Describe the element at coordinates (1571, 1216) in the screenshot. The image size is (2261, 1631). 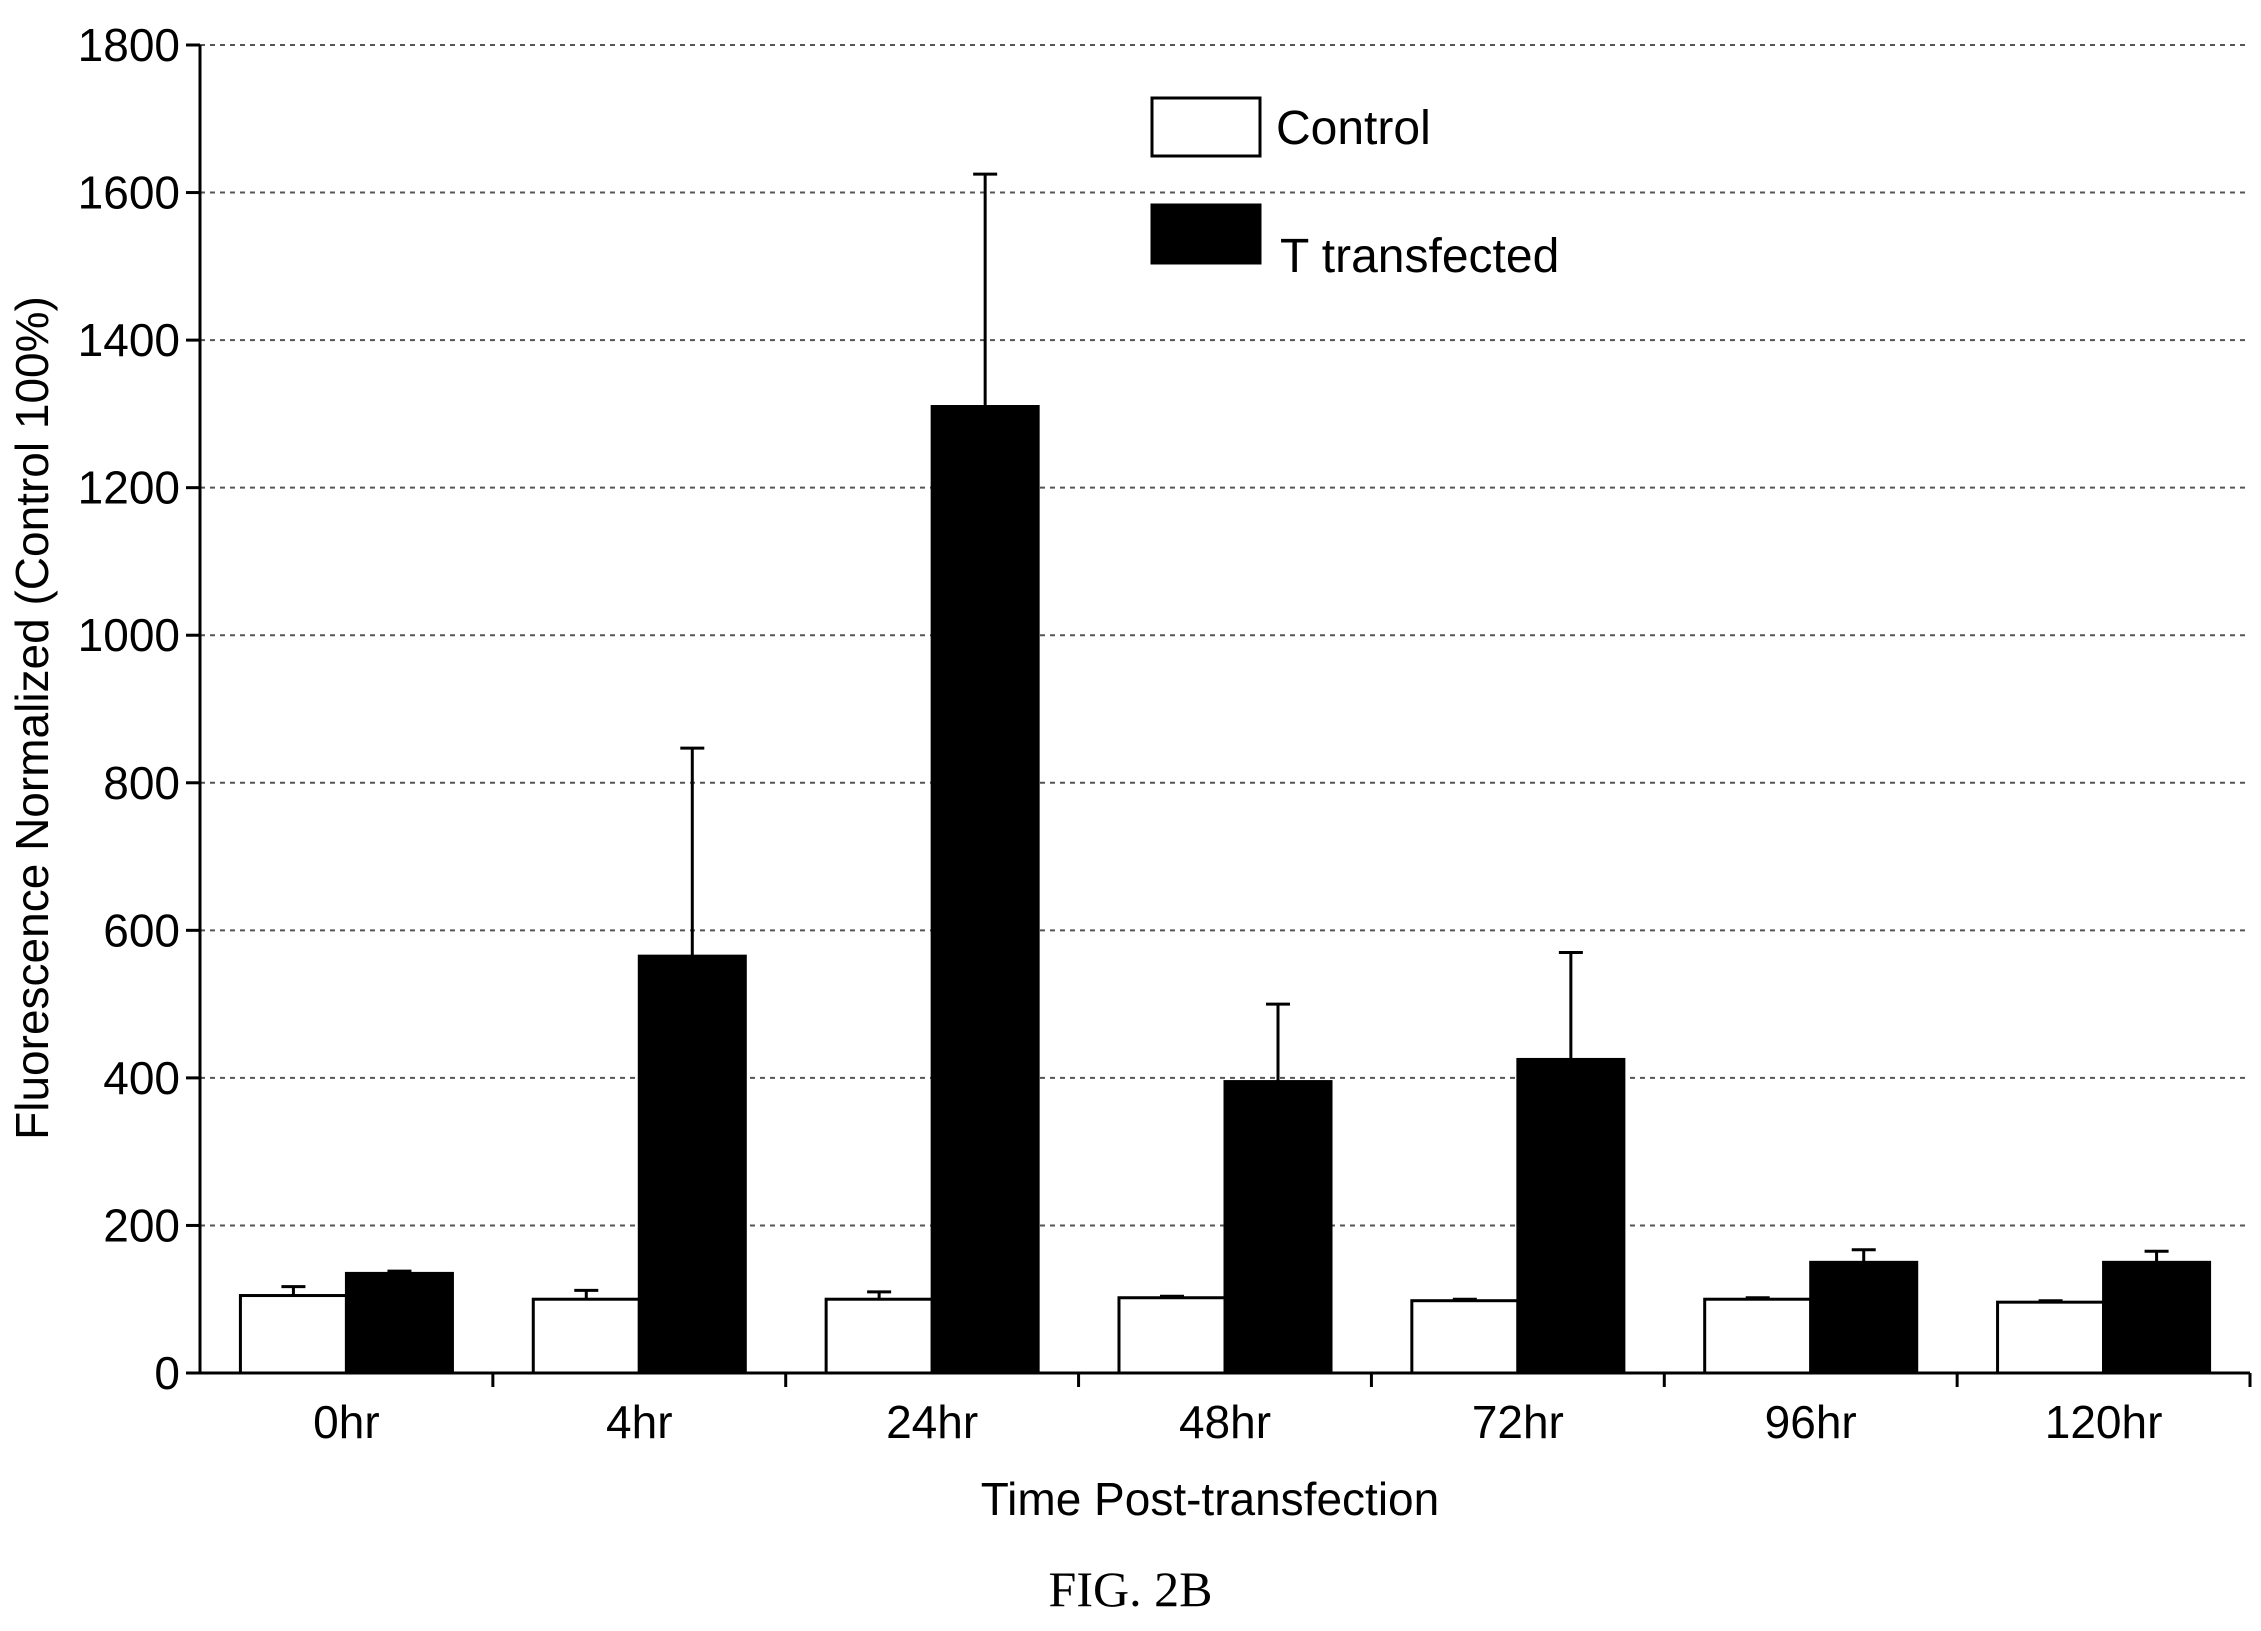
I see `bar-t-transfected-72hr` at that location.